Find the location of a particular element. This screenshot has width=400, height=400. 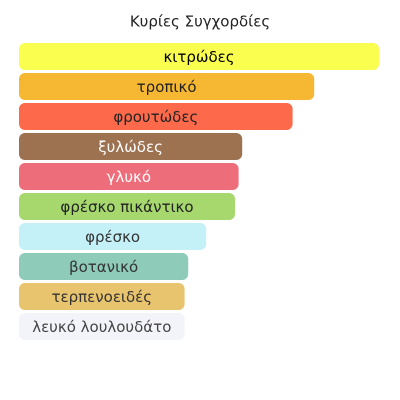

bar-label: λευκό λουλουδάτο is located at coordinates (101, 327).